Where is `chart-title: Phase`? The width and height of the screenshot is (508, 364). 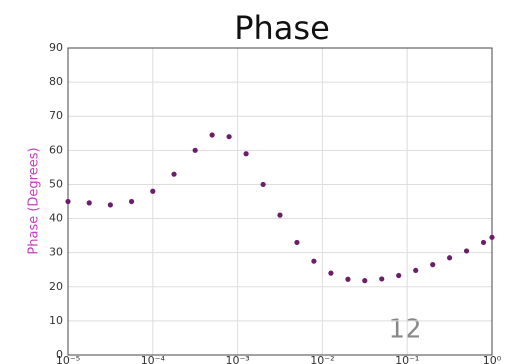
chart-title: Phase is located at coordinates (282, 28).